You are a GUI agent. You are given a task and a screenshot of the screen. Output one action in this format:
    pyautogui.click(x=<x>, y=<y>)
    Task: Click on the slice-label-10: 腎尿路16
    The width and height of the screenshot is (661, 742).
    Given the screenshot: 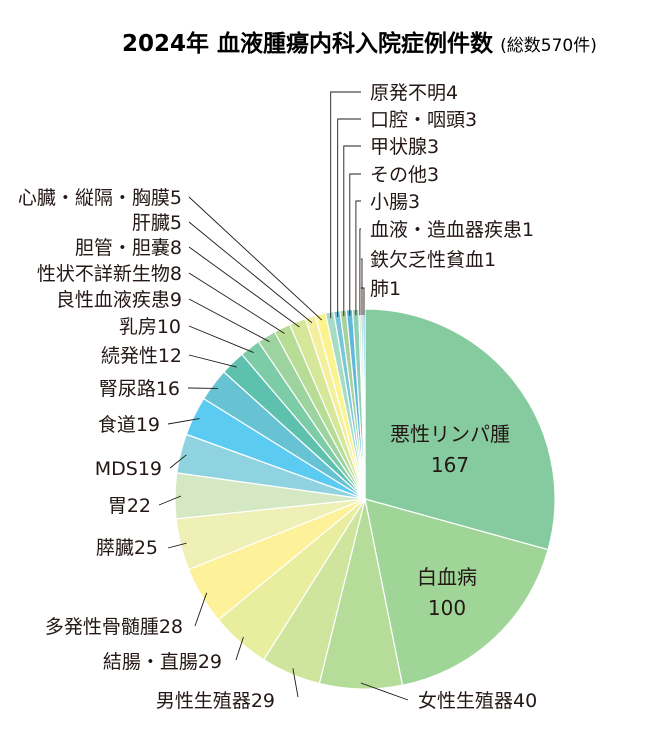 What is the action you would take?
    pyautogui.click(x=139, y=389)
    